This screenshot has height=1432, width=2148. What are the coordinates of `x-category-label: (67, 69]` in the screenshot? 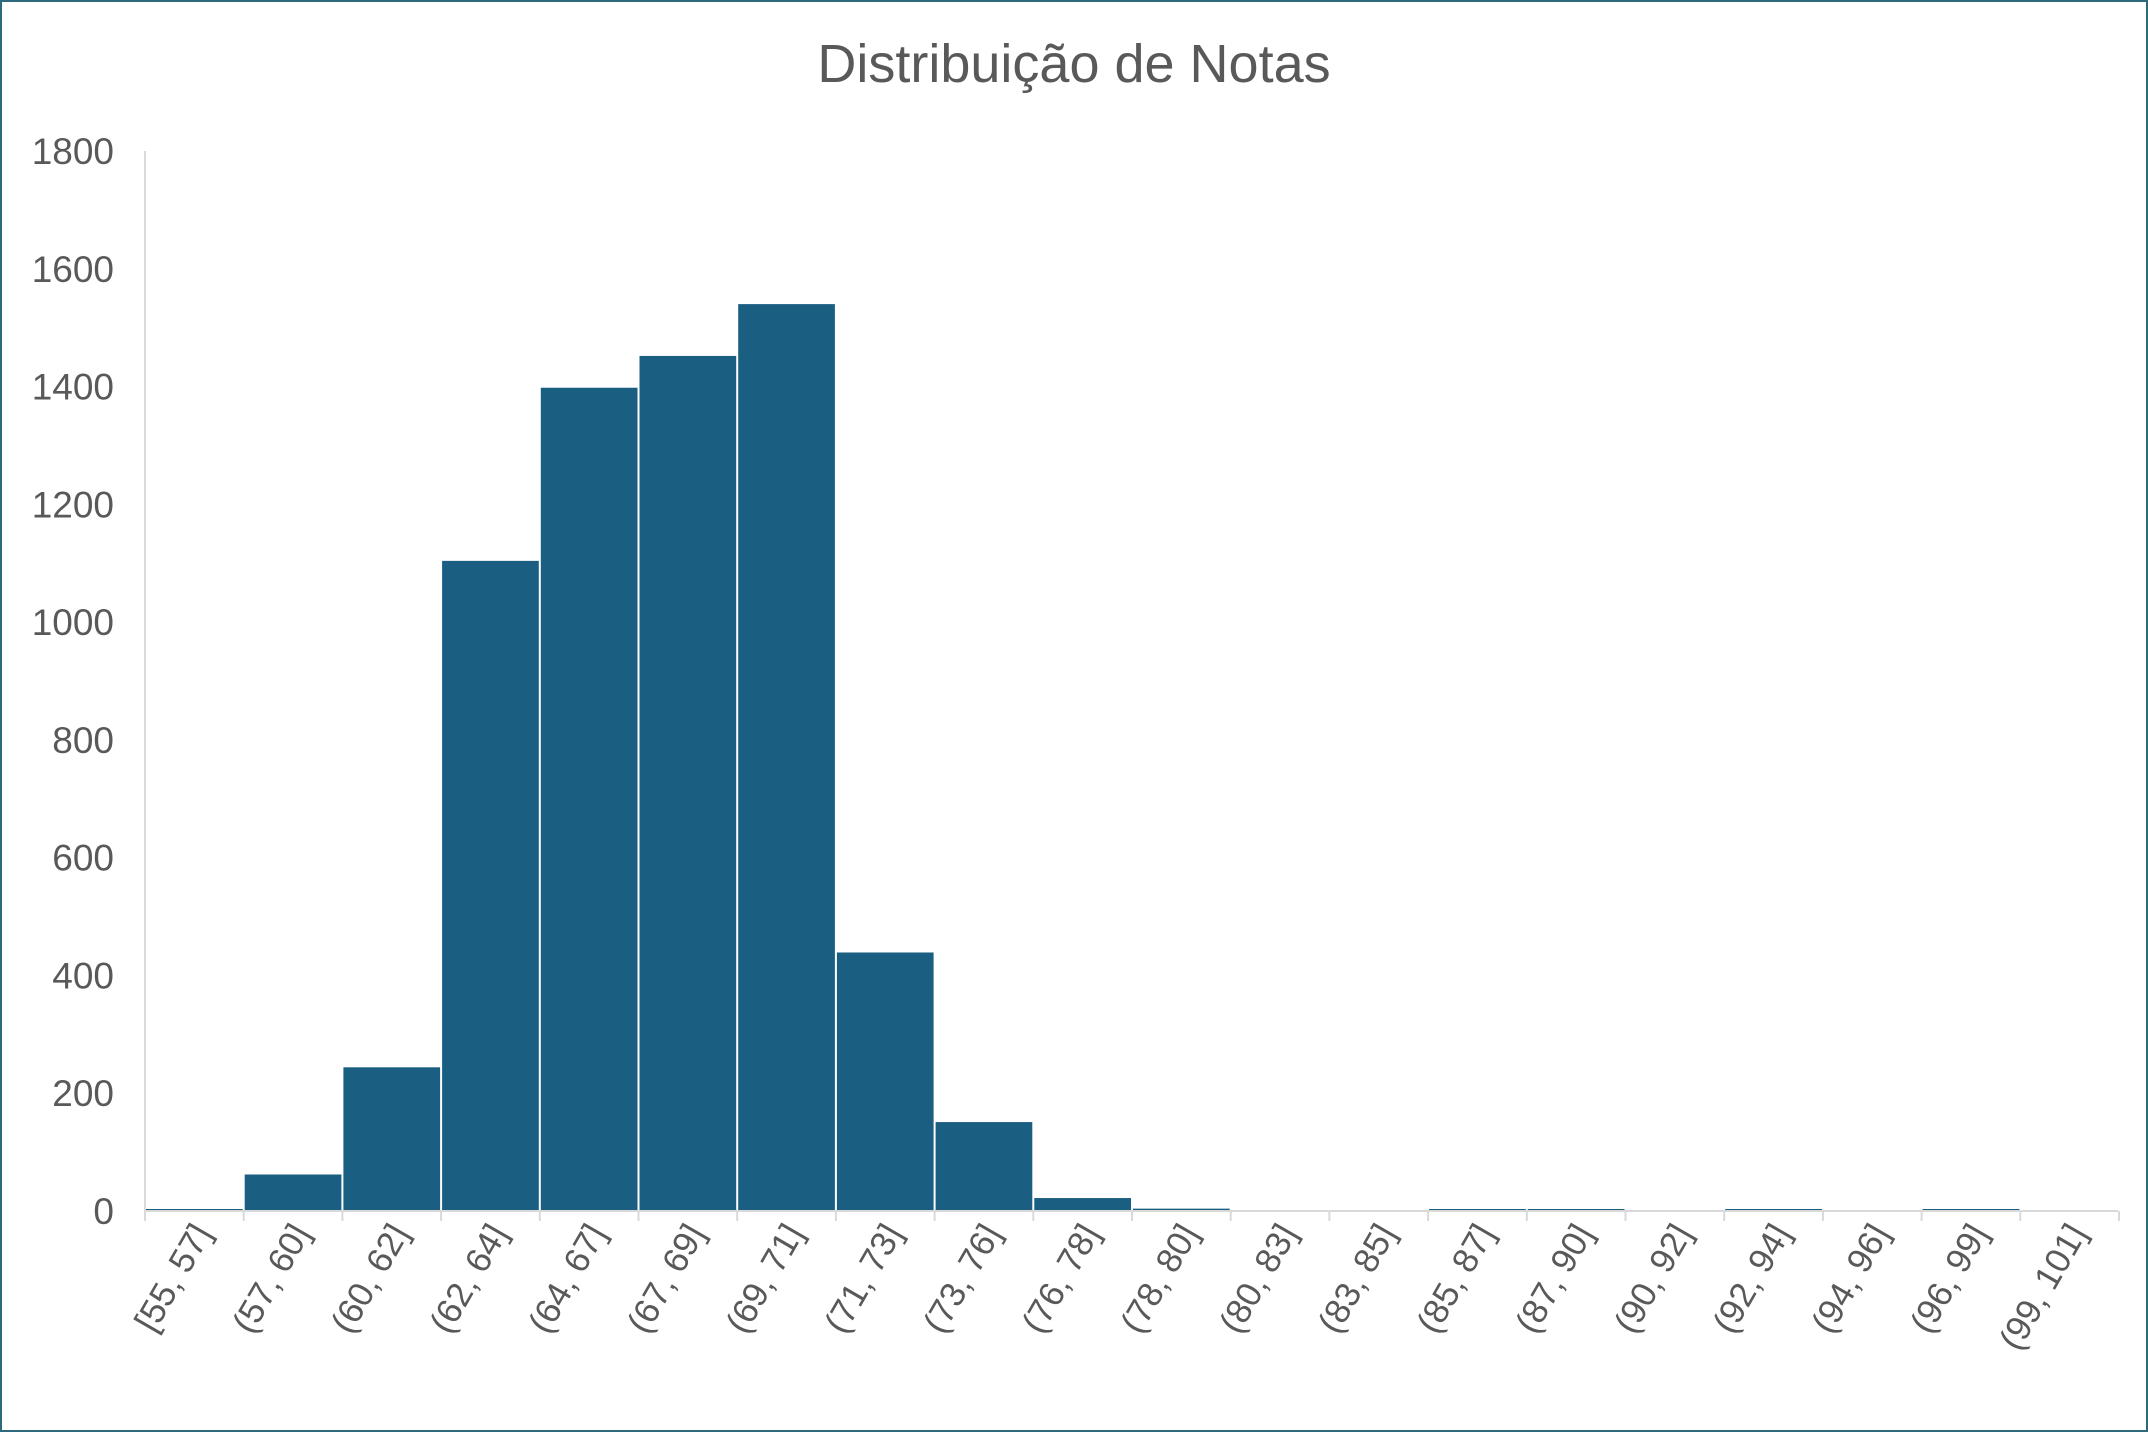 It's located at (666, 1279).